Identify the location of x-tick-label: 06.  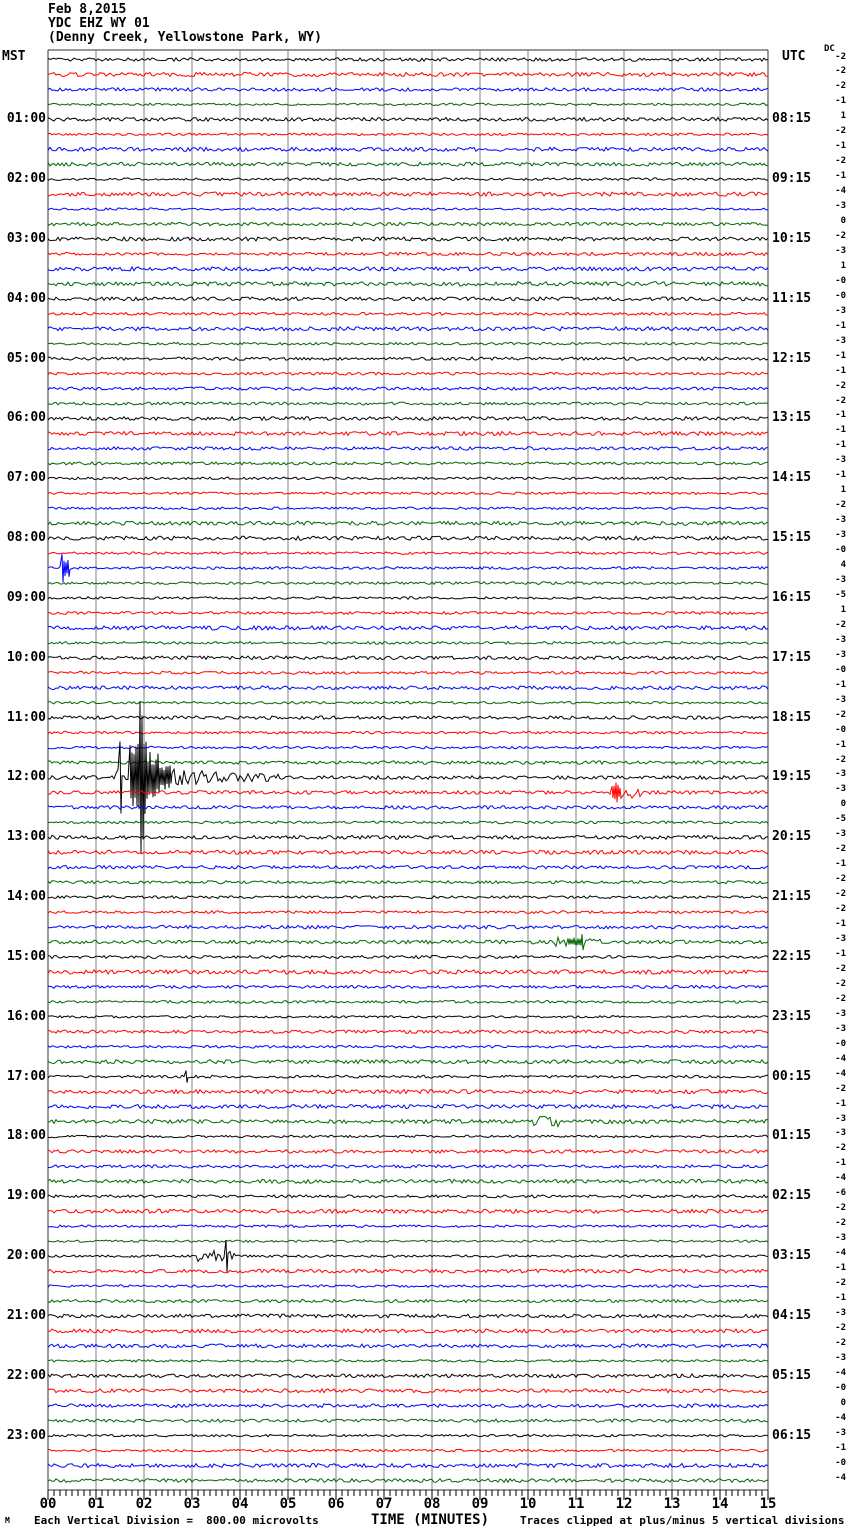
(336, 1504).